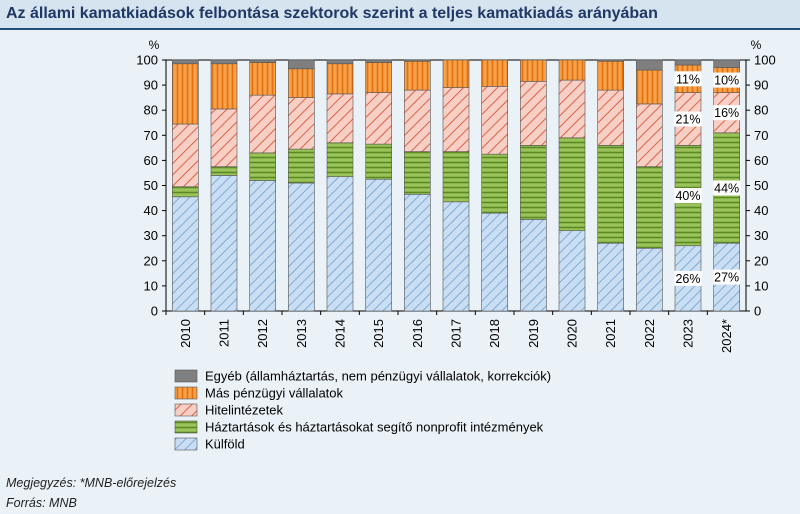 Image resolution: width=800 pixels, height=514 pixels. I want to click on data-label: 10%, so click(726, 81).